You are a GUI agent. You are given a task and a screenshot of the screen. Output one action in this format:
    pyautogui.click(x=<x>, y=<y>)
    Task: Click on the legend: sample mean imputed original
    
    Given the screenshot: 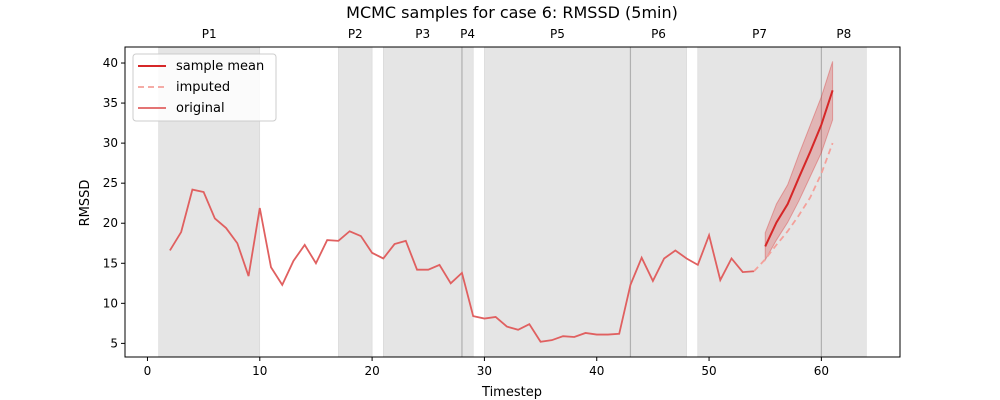 What is the action you would take?
    pyautogui.click(x=204, y=87)
    